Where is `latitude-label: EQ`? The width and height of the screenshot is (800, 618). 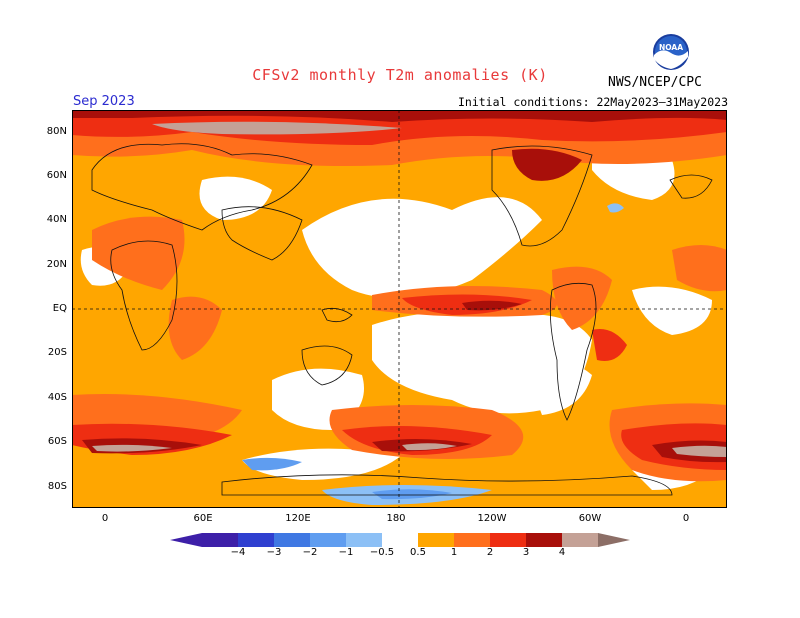 latitude-label: EQ is located at coordinates (59, 308).